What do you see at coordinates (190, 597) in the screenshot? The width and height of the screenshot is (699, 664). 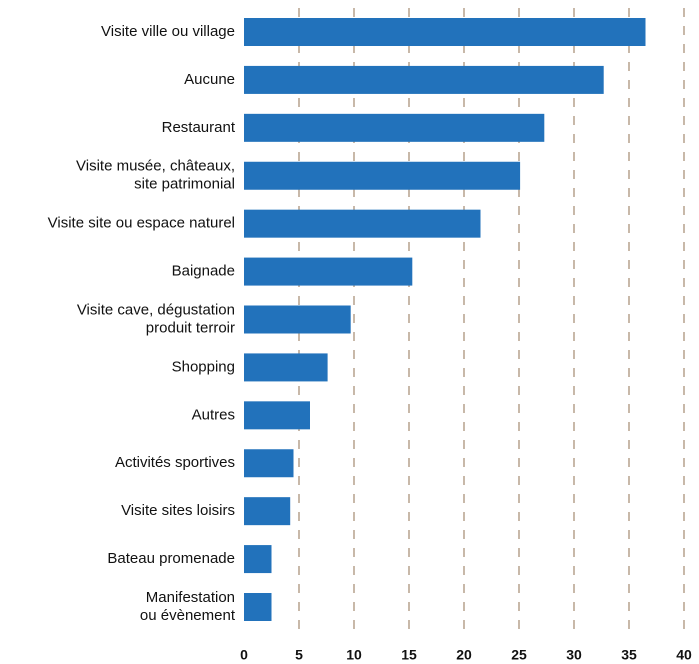 I see `y-tick-label: Manifestation` at bounding box center [190, 597].